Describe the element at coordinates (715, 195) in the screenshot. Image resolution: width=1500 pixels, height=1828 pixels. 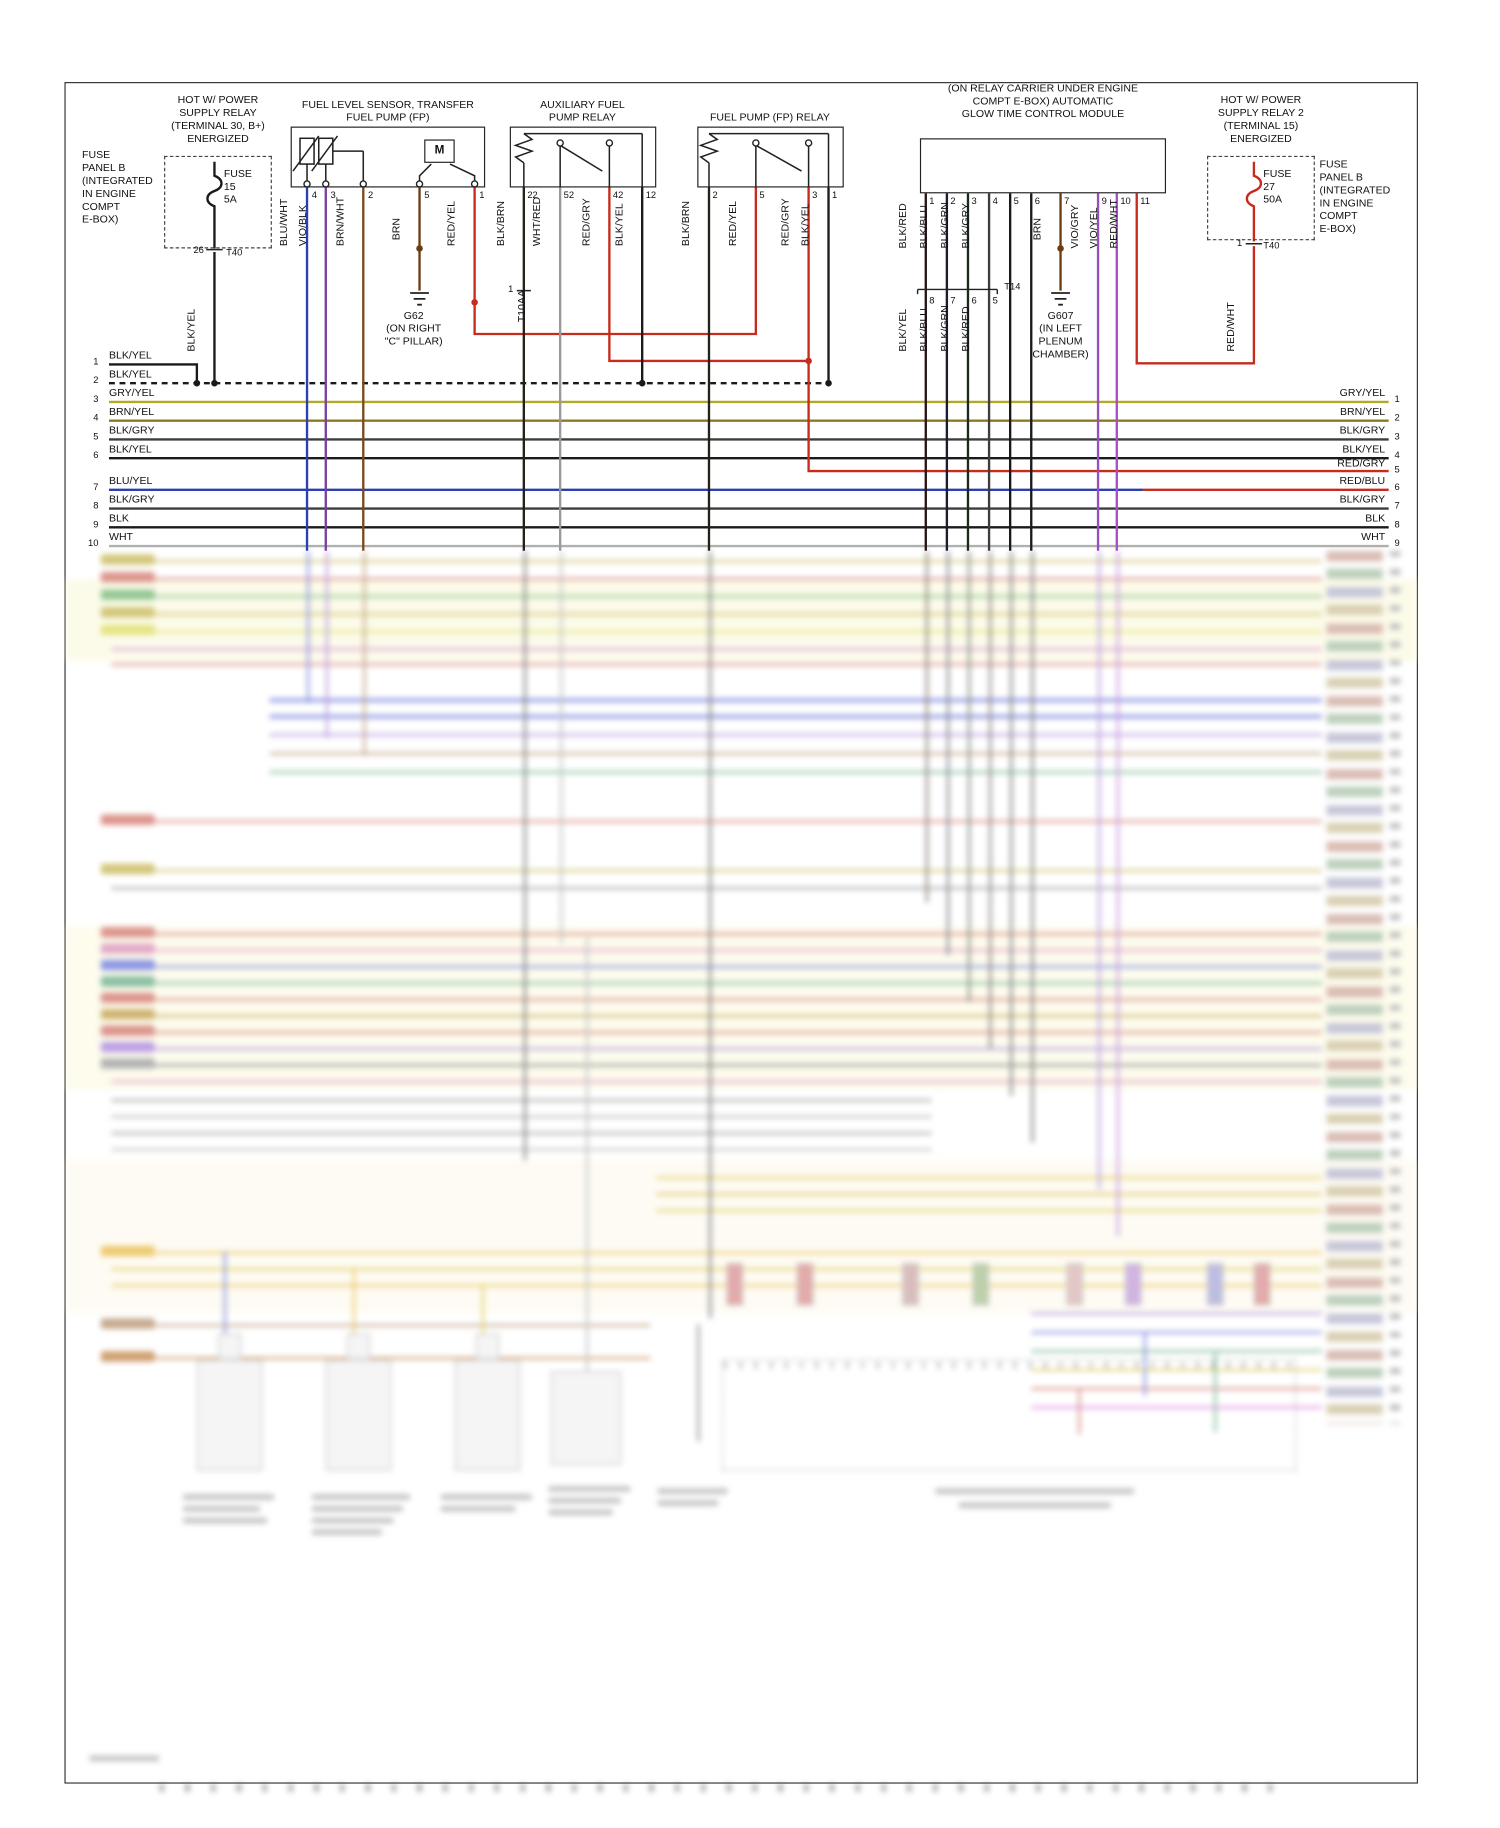
I see `pin-number: 2` at that location.